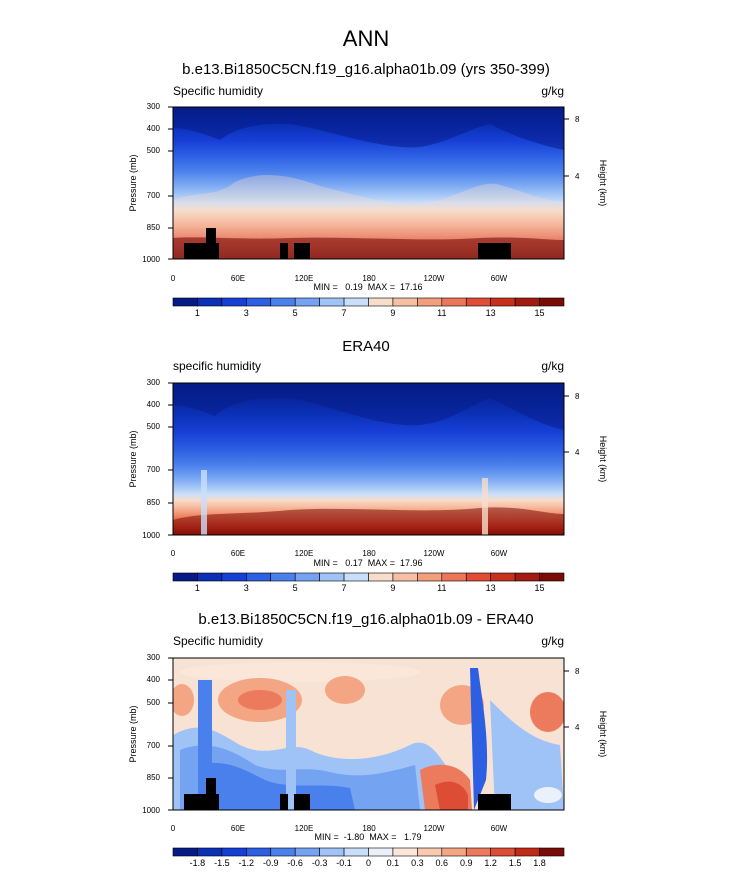  Describe the element at coordinates (151, 459) in the screenshot. I see `y-ticks: 300 400 500 700 850 1000` at that location.